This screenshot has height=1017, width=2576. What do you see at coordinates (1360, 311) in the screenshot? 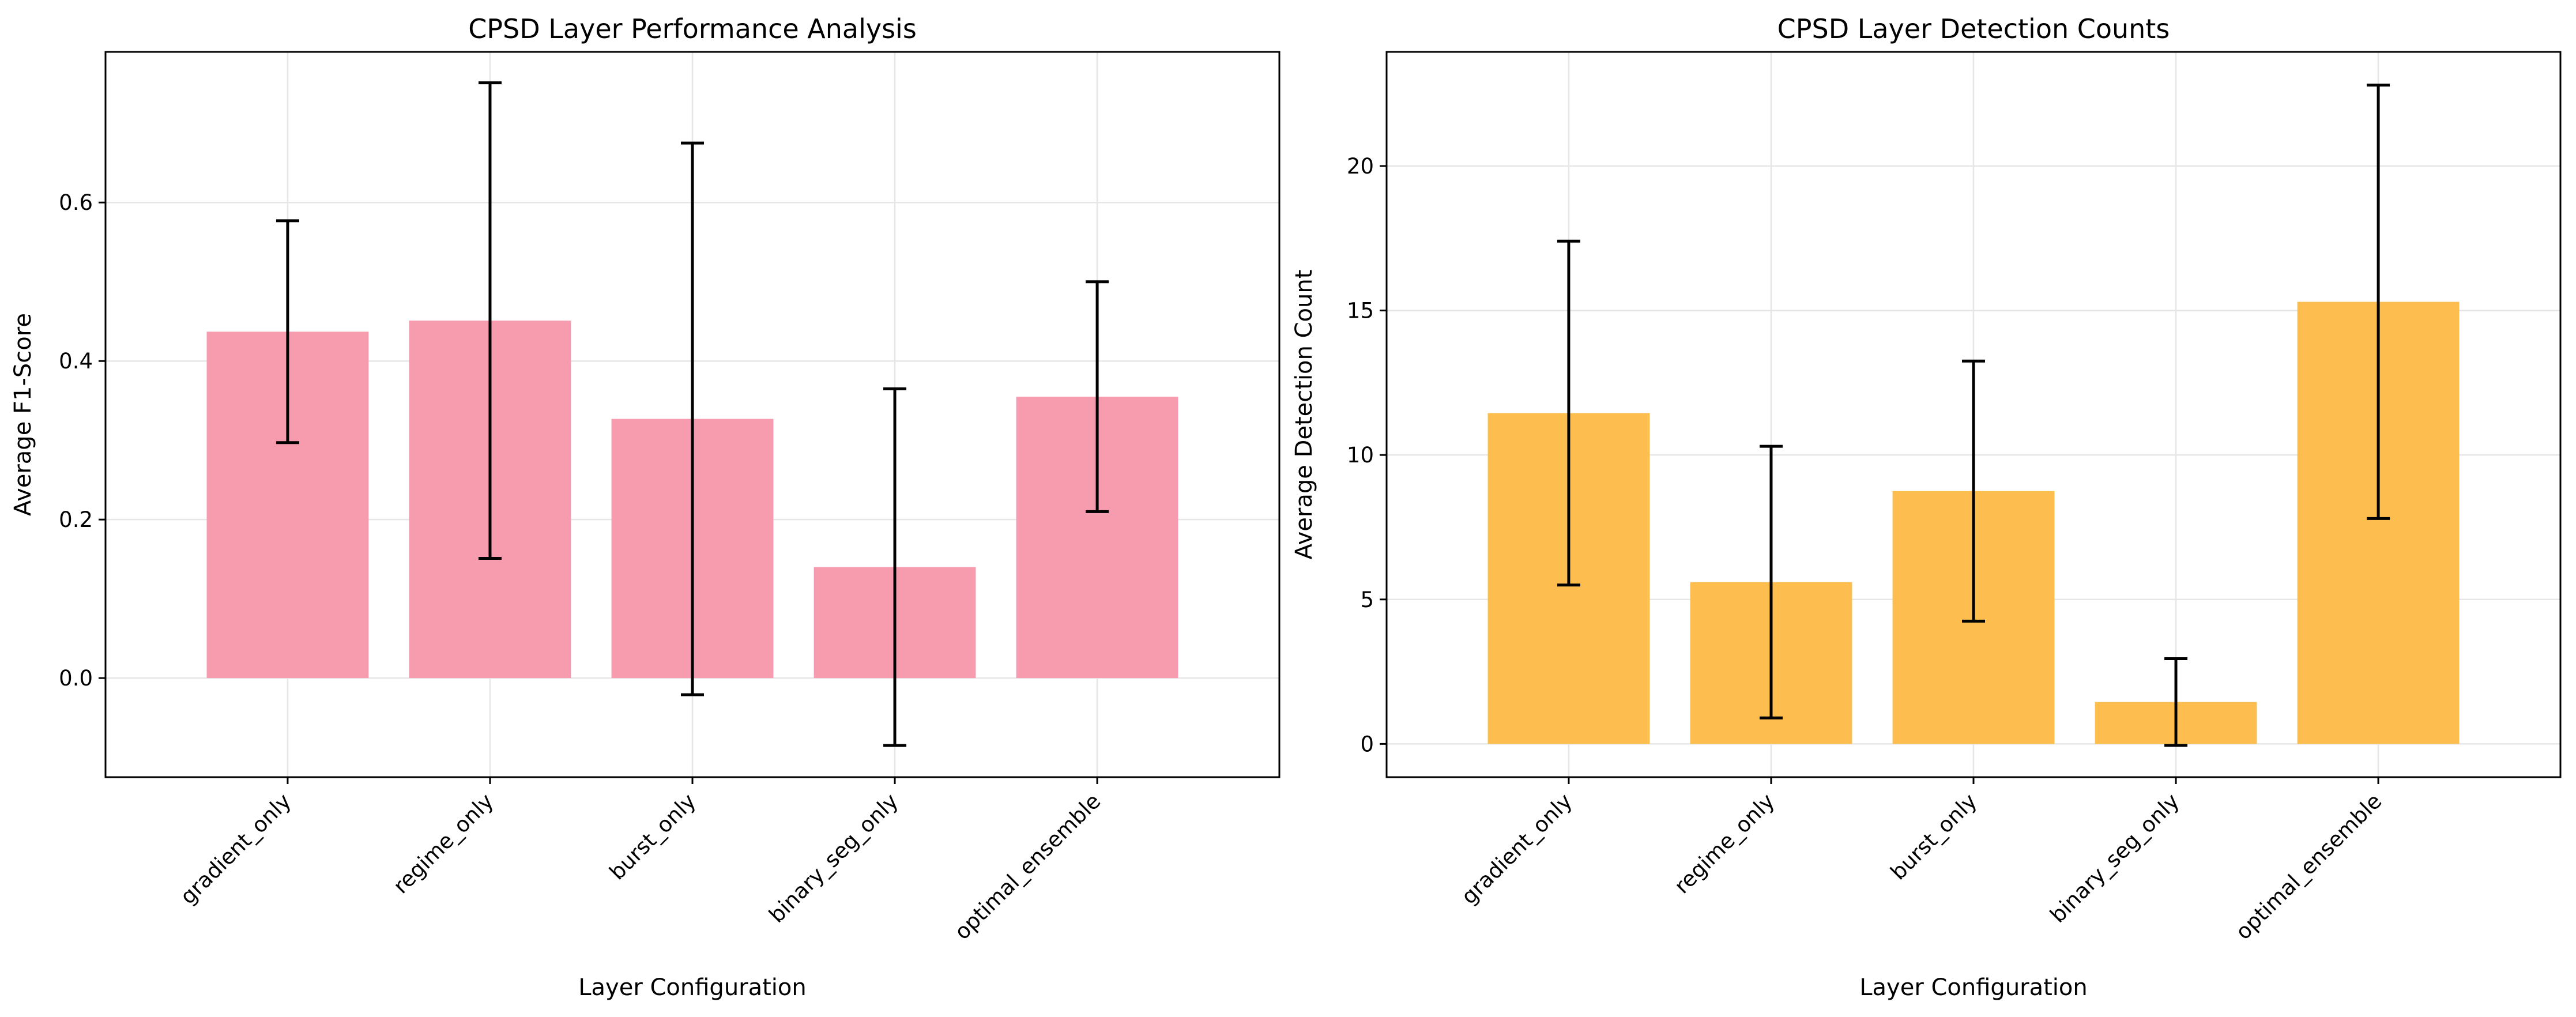
I see `y-tick-label: 15` at bounding box center [1360, 311].